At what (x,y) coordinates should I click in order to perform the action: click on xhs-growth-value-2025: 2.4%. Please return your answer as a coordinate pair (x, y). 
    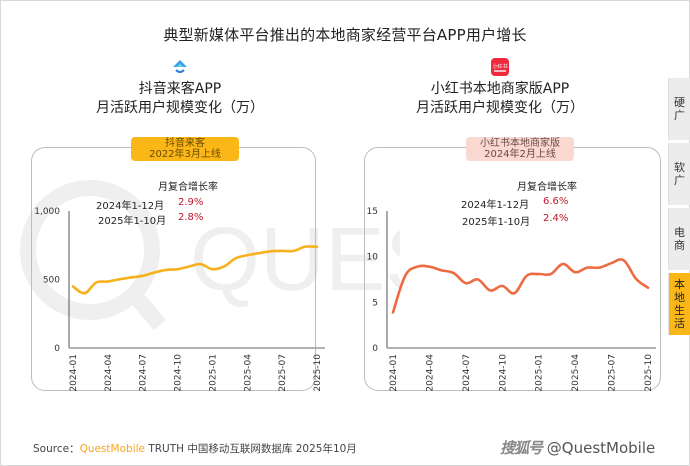
    Looking at the image, I should click on (556, 218).